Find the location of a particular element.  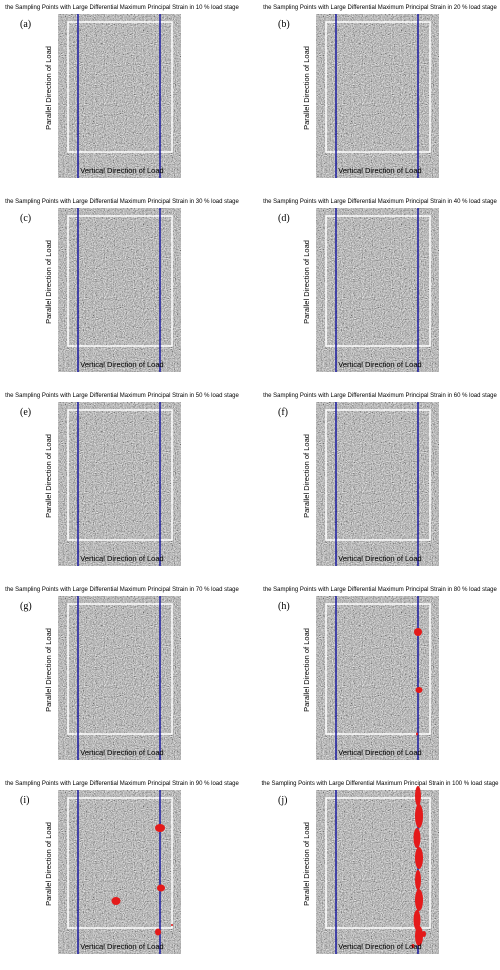

panel-label: (j) is located at coordinates (282, 800).